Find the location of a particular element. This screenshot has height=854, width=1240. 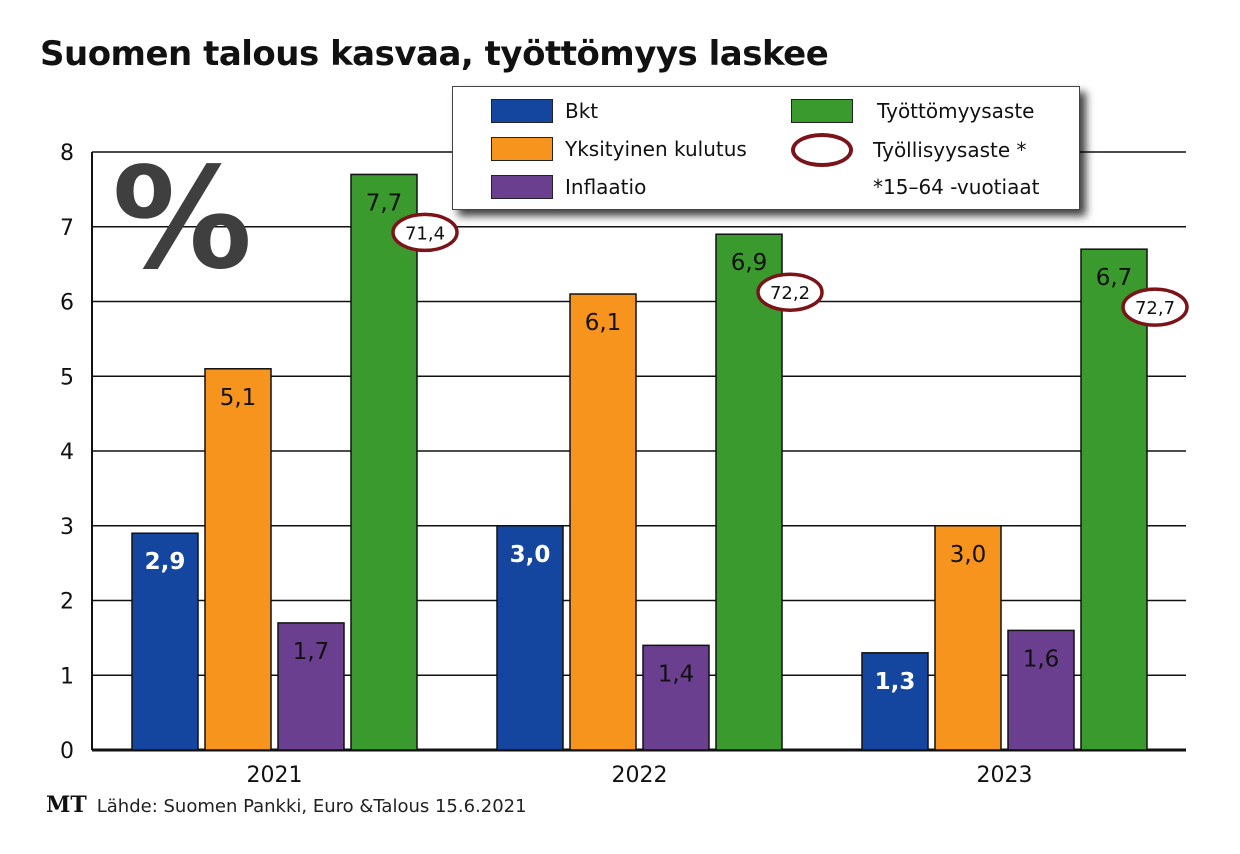

legend-note: *15–64 -vuotiaat is located at coordinates (956, 187).